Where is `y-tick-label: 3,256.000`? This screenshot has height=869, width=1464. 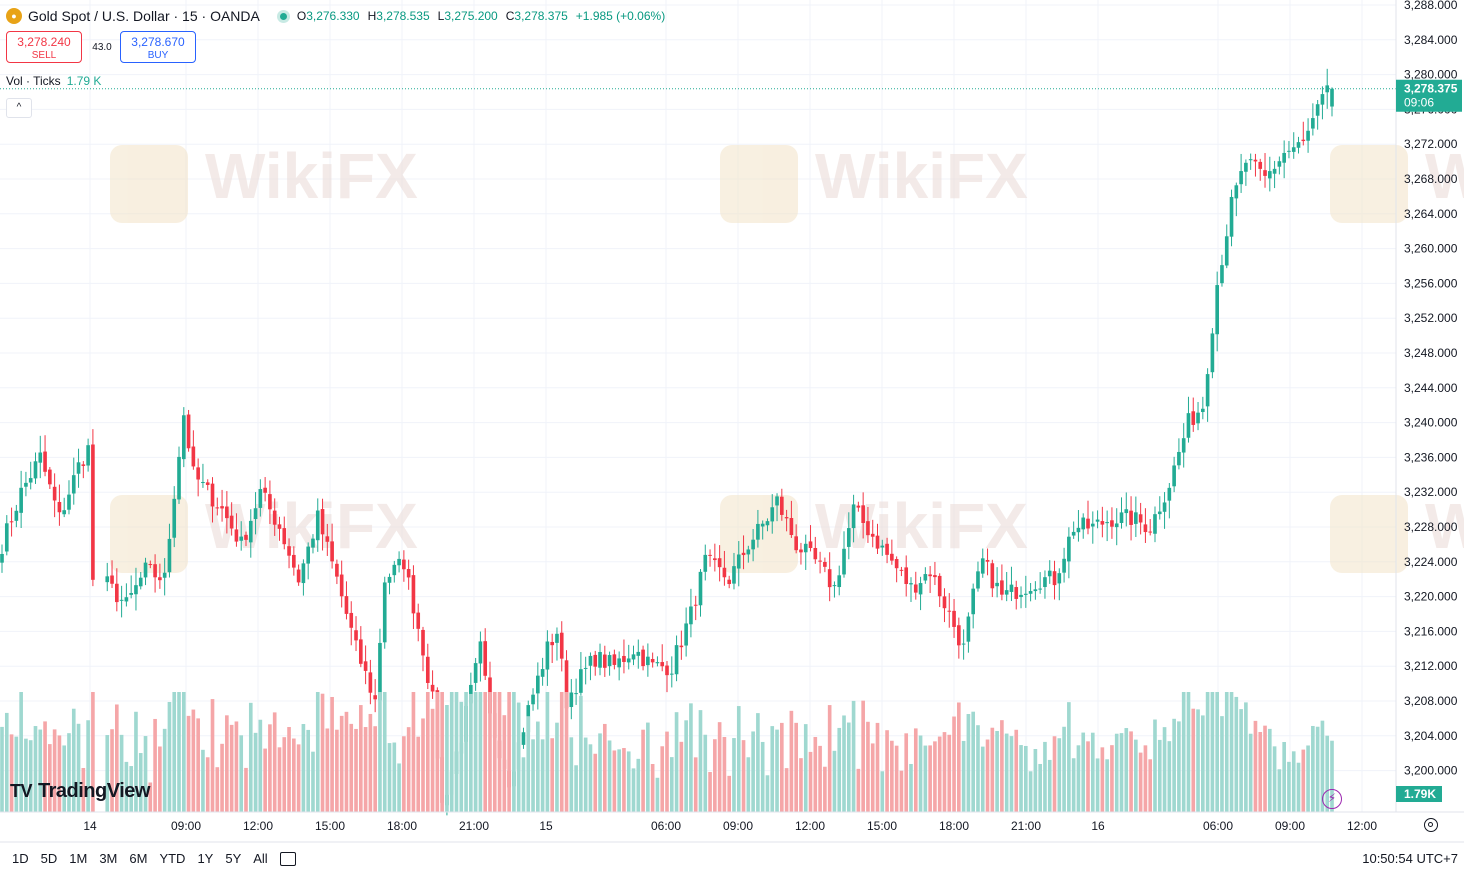
y-tick-label: 3,256.000 is located at coordinates (1431, 283).